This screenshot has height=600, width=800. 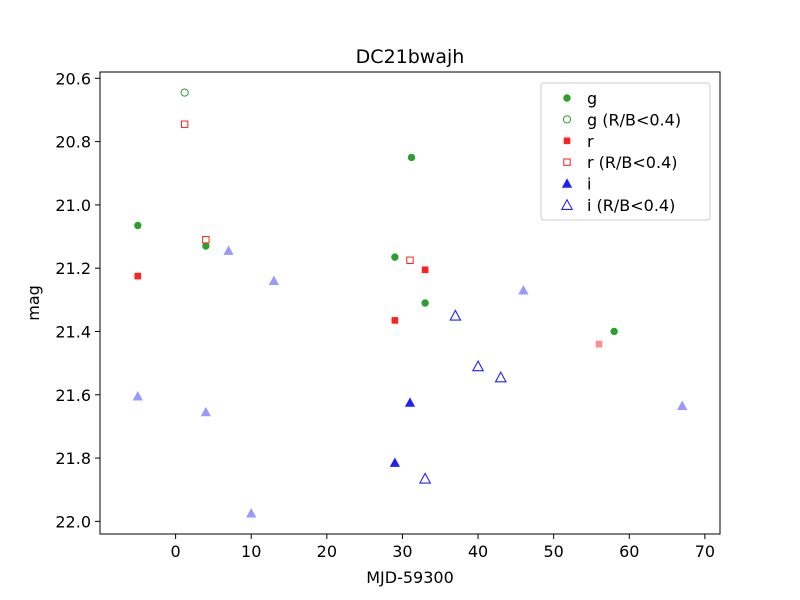 I want to click on y-axis-title: mag, so click(x=33, y=303).